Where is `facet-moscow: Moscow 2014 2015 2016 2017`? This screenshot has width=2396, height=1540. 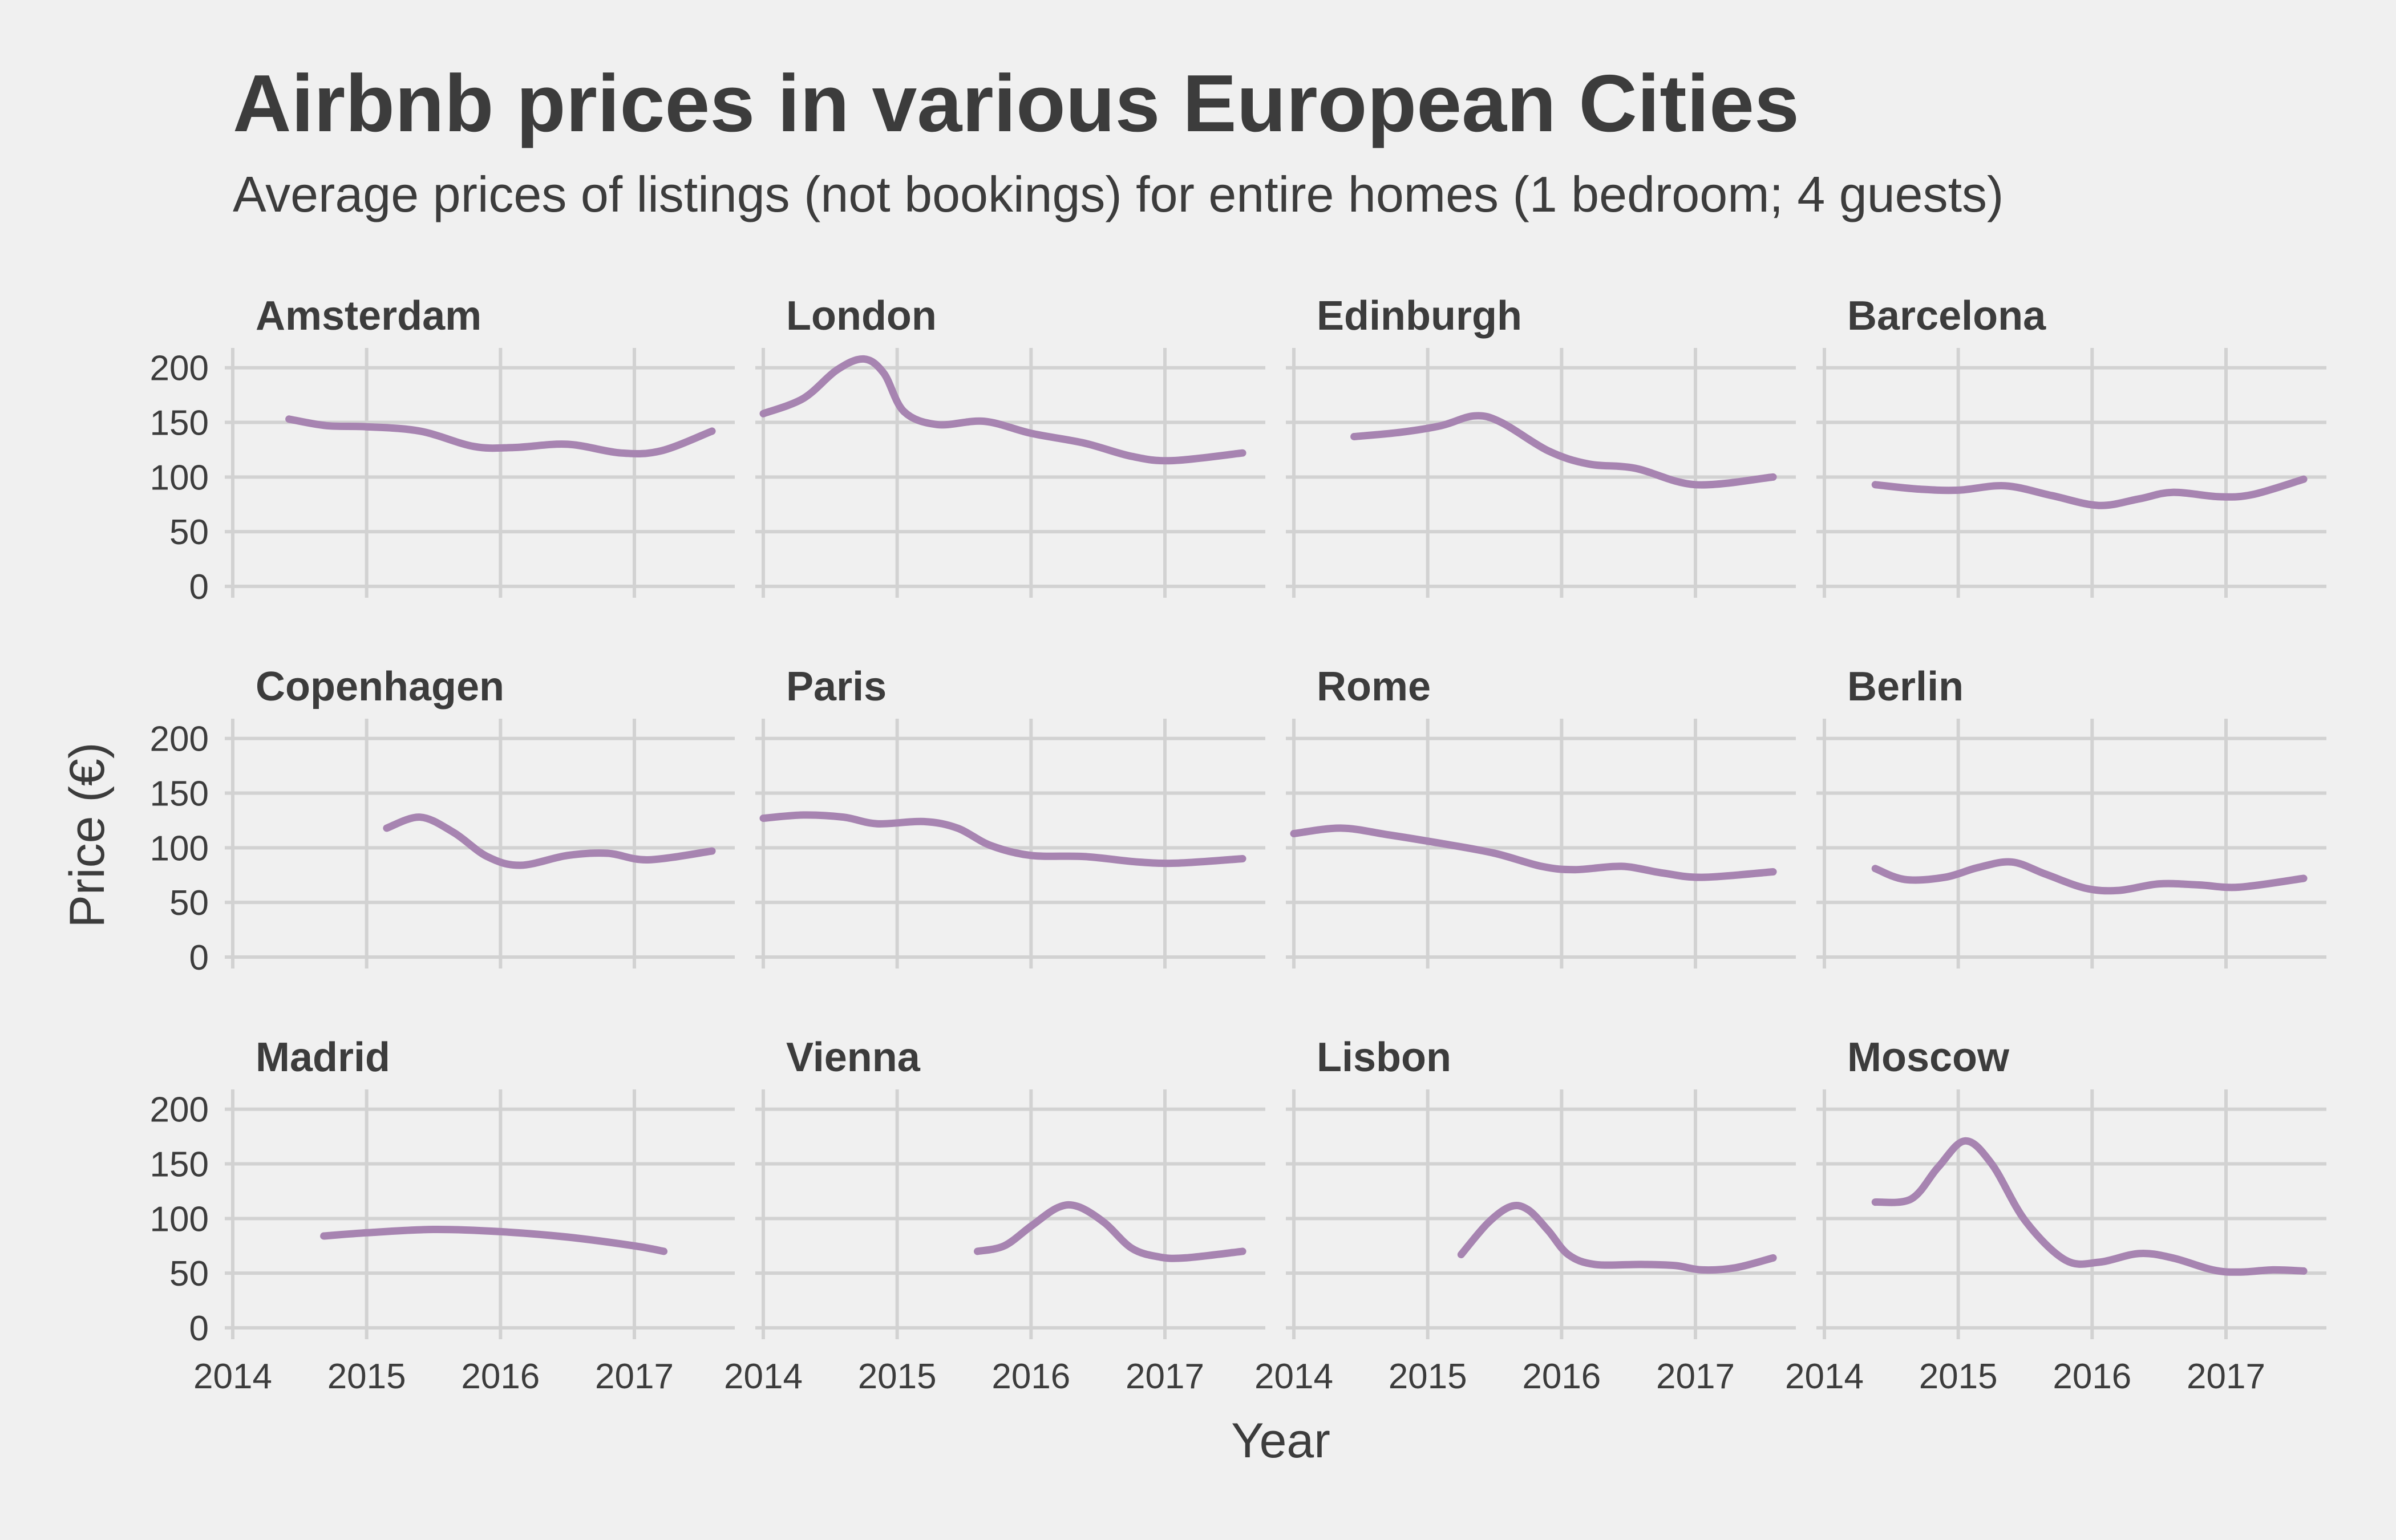
facet-moscow: Moscow 2014 2015 2016 2017 is located at coordinates (2055, 1215).